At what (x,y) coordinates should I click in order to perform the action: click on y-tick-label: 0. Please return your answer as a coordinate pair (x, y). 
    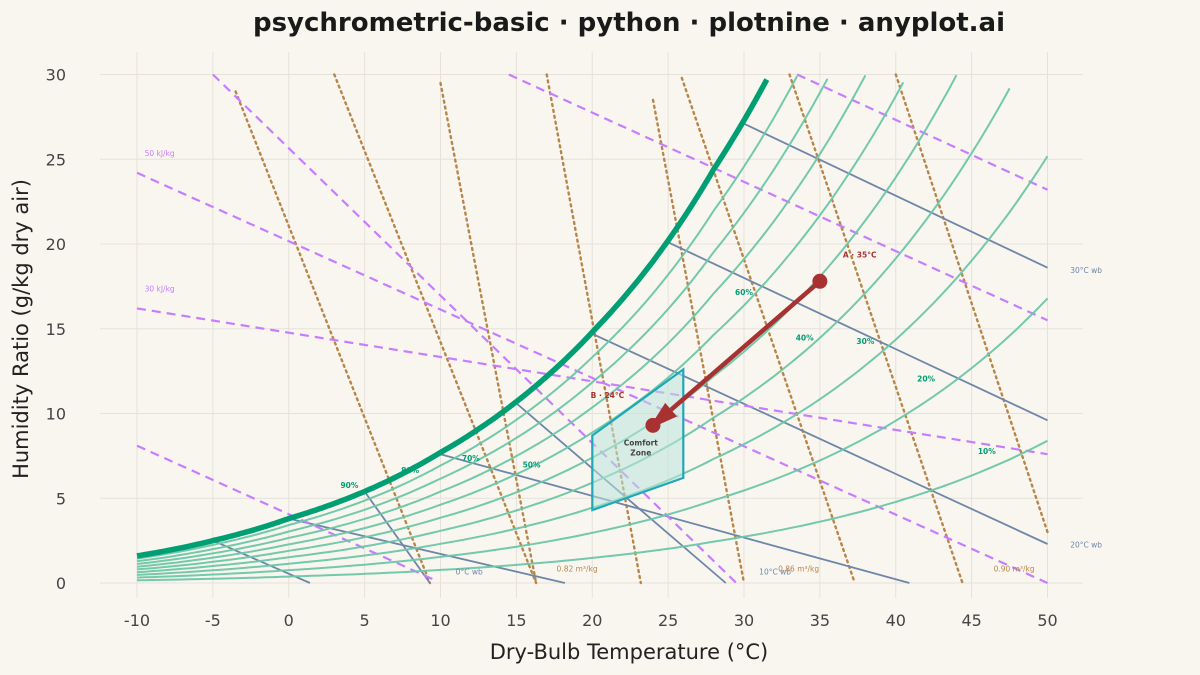
    Looking at the image, I should click on (61, 583).